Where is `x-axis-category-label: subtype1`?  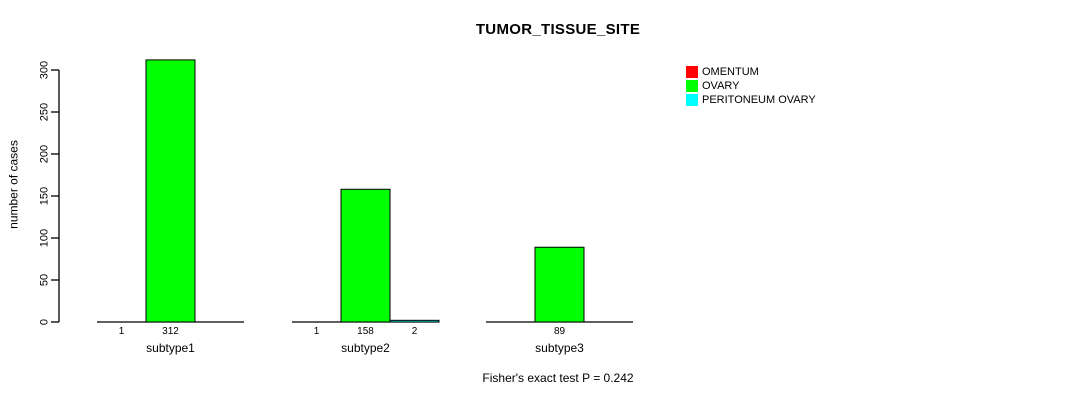 x-axis-category-label: subtype1 is located at coordinates (170, 348).